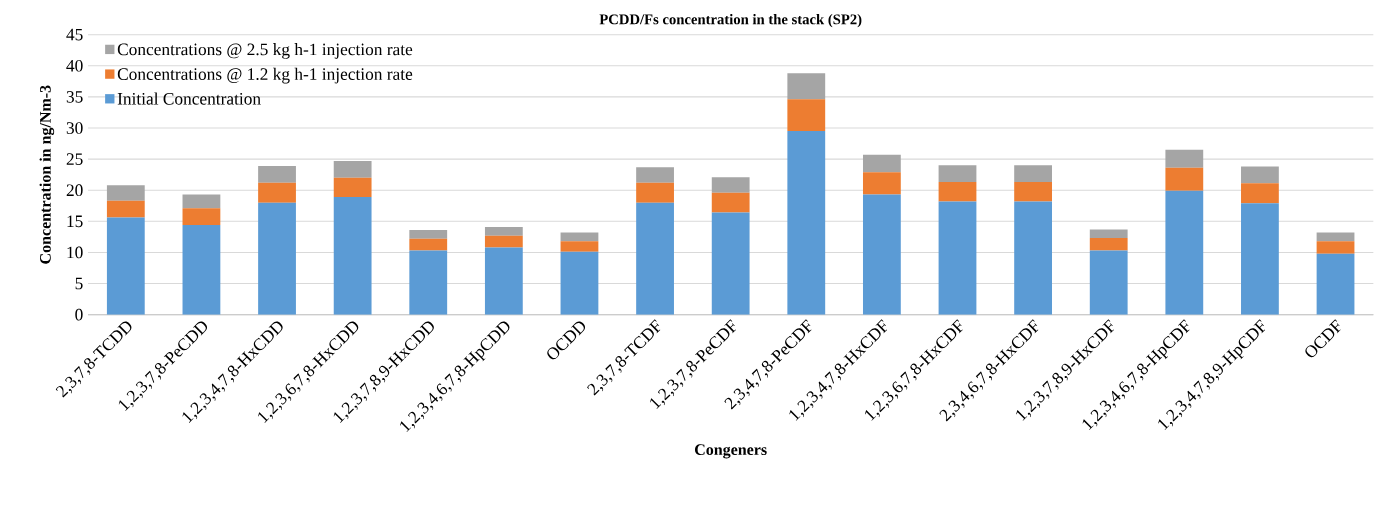 This screenshot has height=520, width=1381. Describe the element at coordinates (47, 174) in the screenshot. I see `y-axis-title: Concentration in ng/Nm-3` at that location.